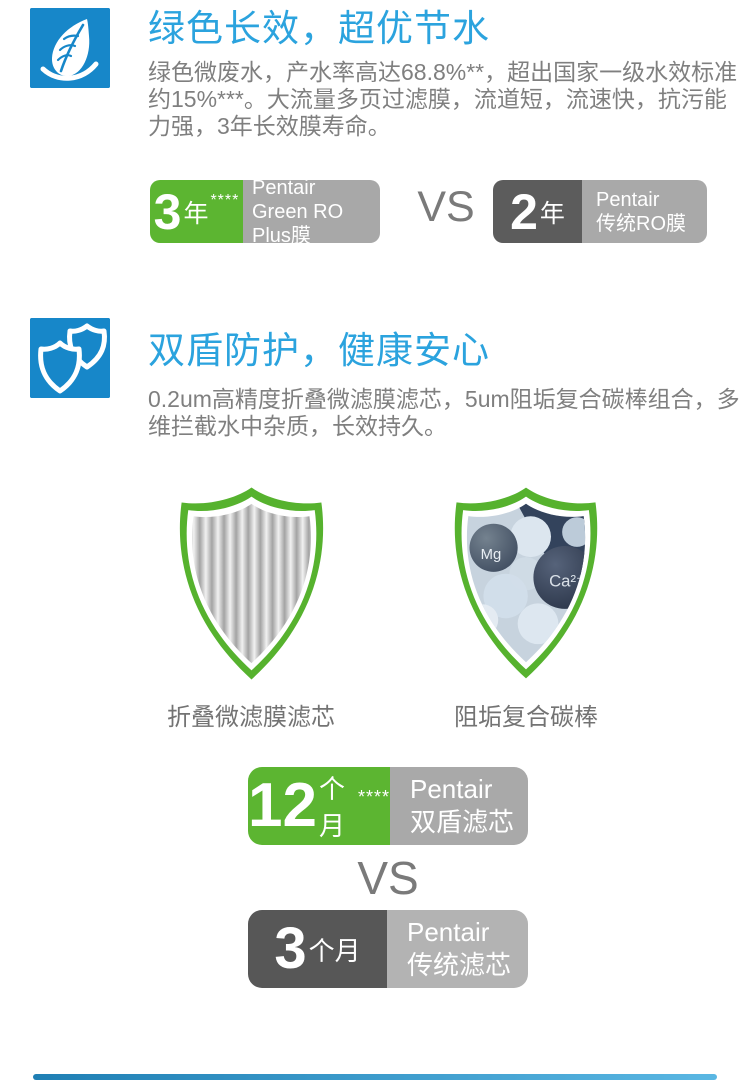 This screenshot has height=1080, width=750. I want to click on membrane-badge-pentair-value: 3 年 ****, so click(196, 211).